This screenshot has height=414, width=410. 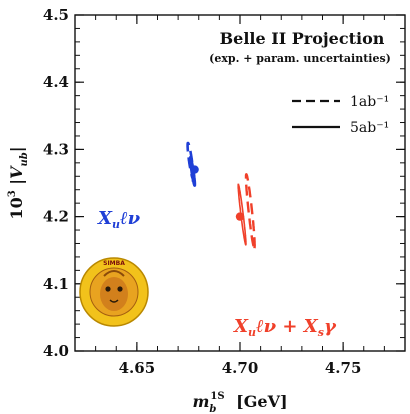 What do you see at coordinates (285, 327) in the screenshot?
I see `series-label-xulnu-xsgamma: Xuℓν + Xsγ` at bounding box center [285, 327].